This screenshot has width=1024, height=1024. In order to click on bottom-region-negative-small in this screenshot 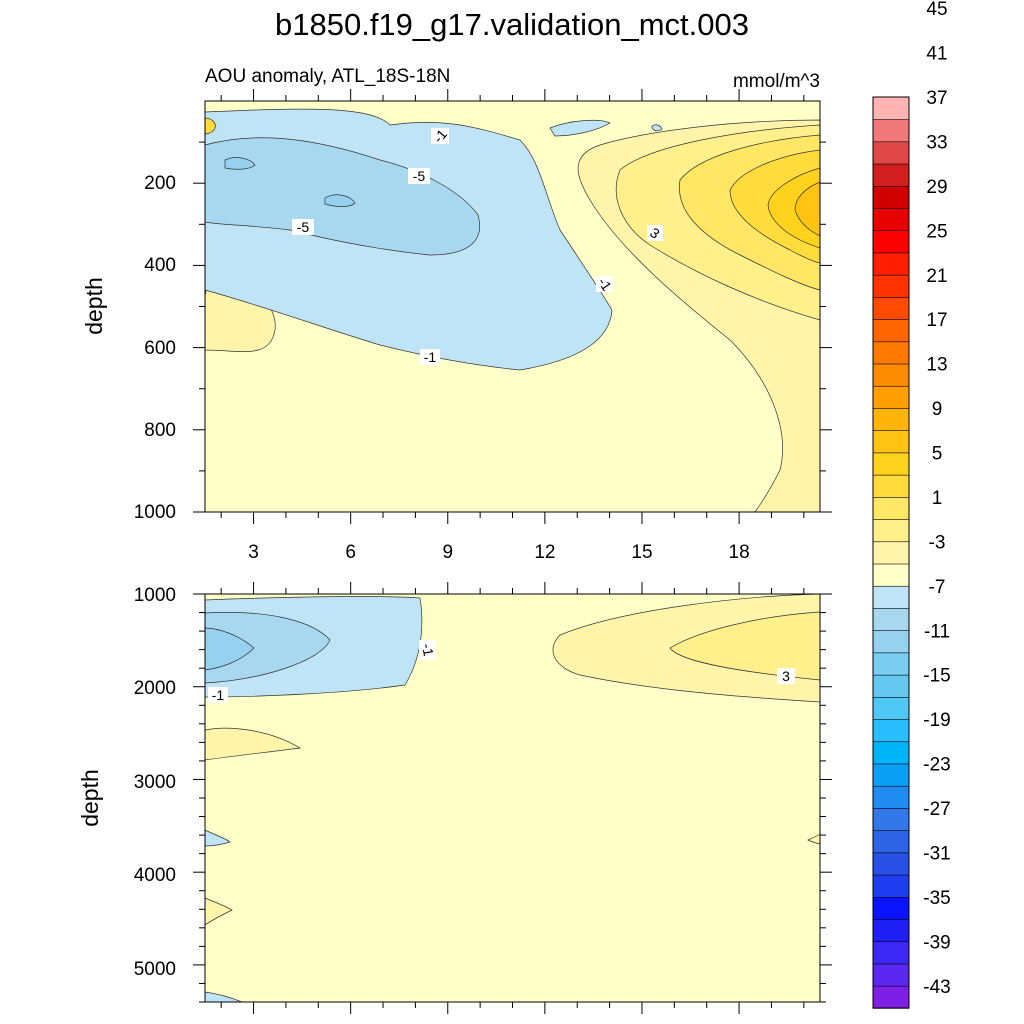, I will do `click(217, 838)`.